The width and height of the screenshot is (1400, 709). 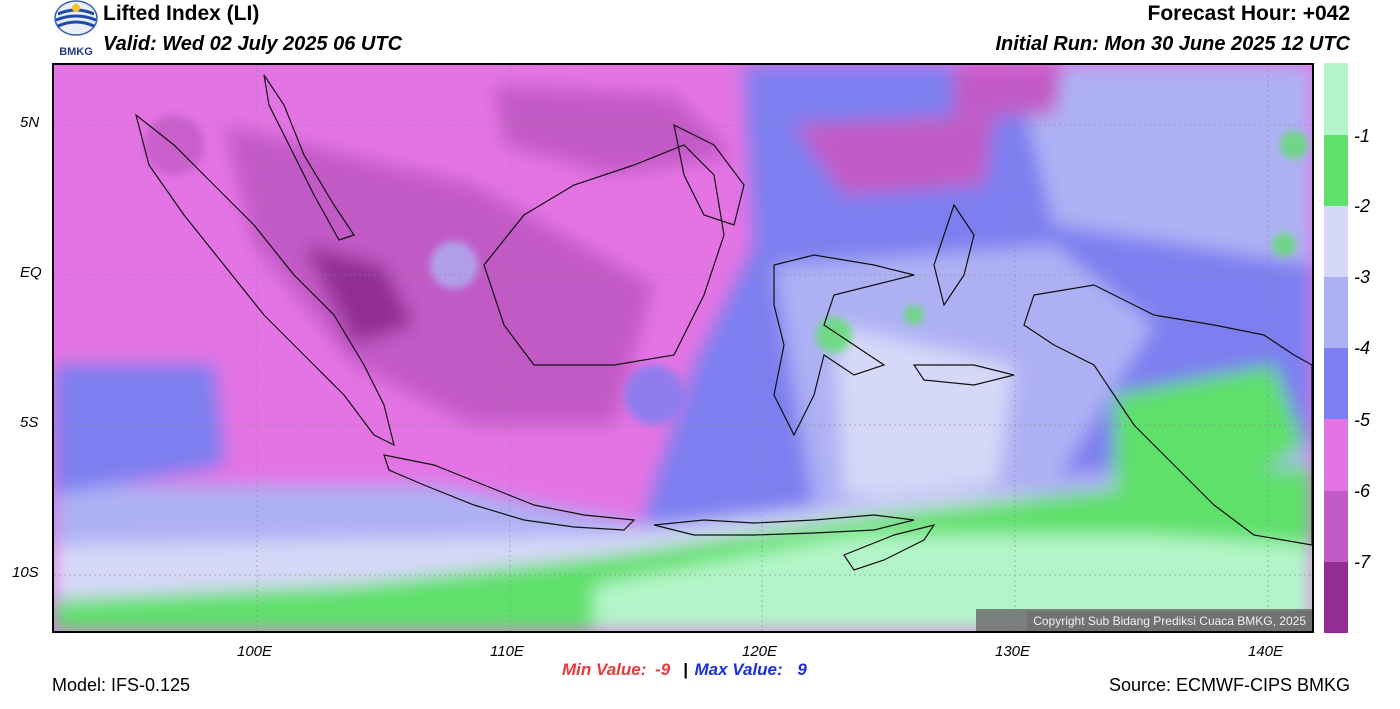 What do you see at coordinates (1172, 44) in the screenshot?
I see `initial-run: Initial Run: Mon 30 June 2025 12 UTC` at bounding box center [1172, 44].